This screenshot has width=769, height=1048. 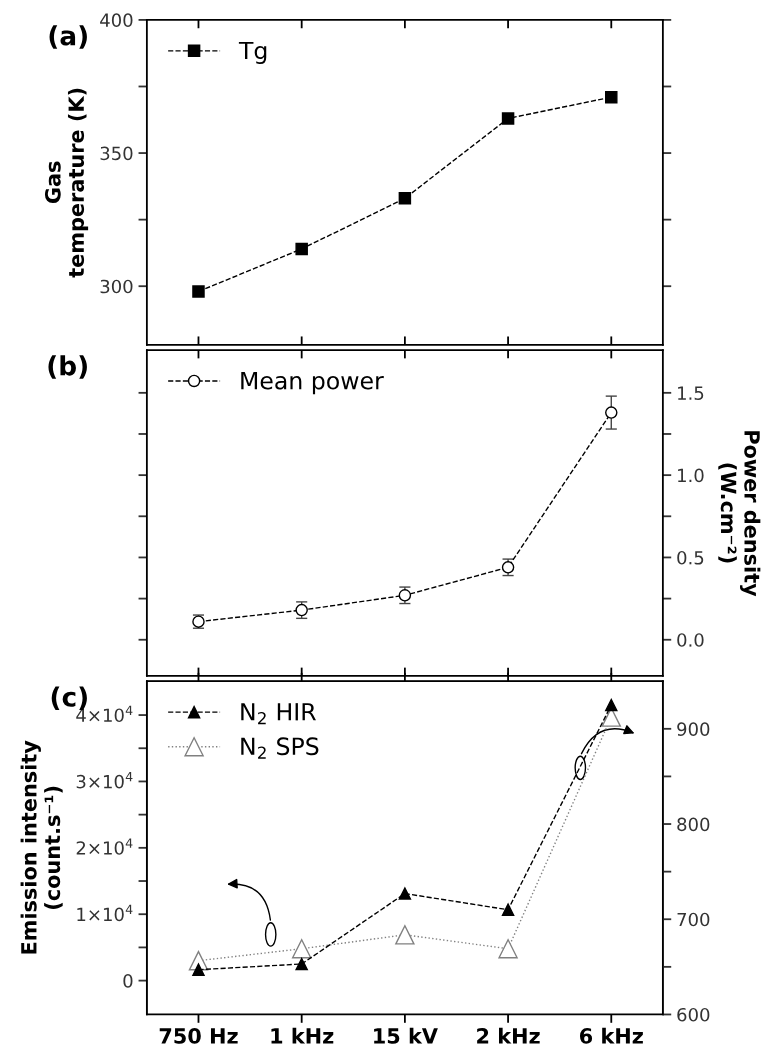 What do you see at coordinates (690, 640) in the screenshot?
I see `y-tick-label: 0.0` at bounding box center [690, 640].